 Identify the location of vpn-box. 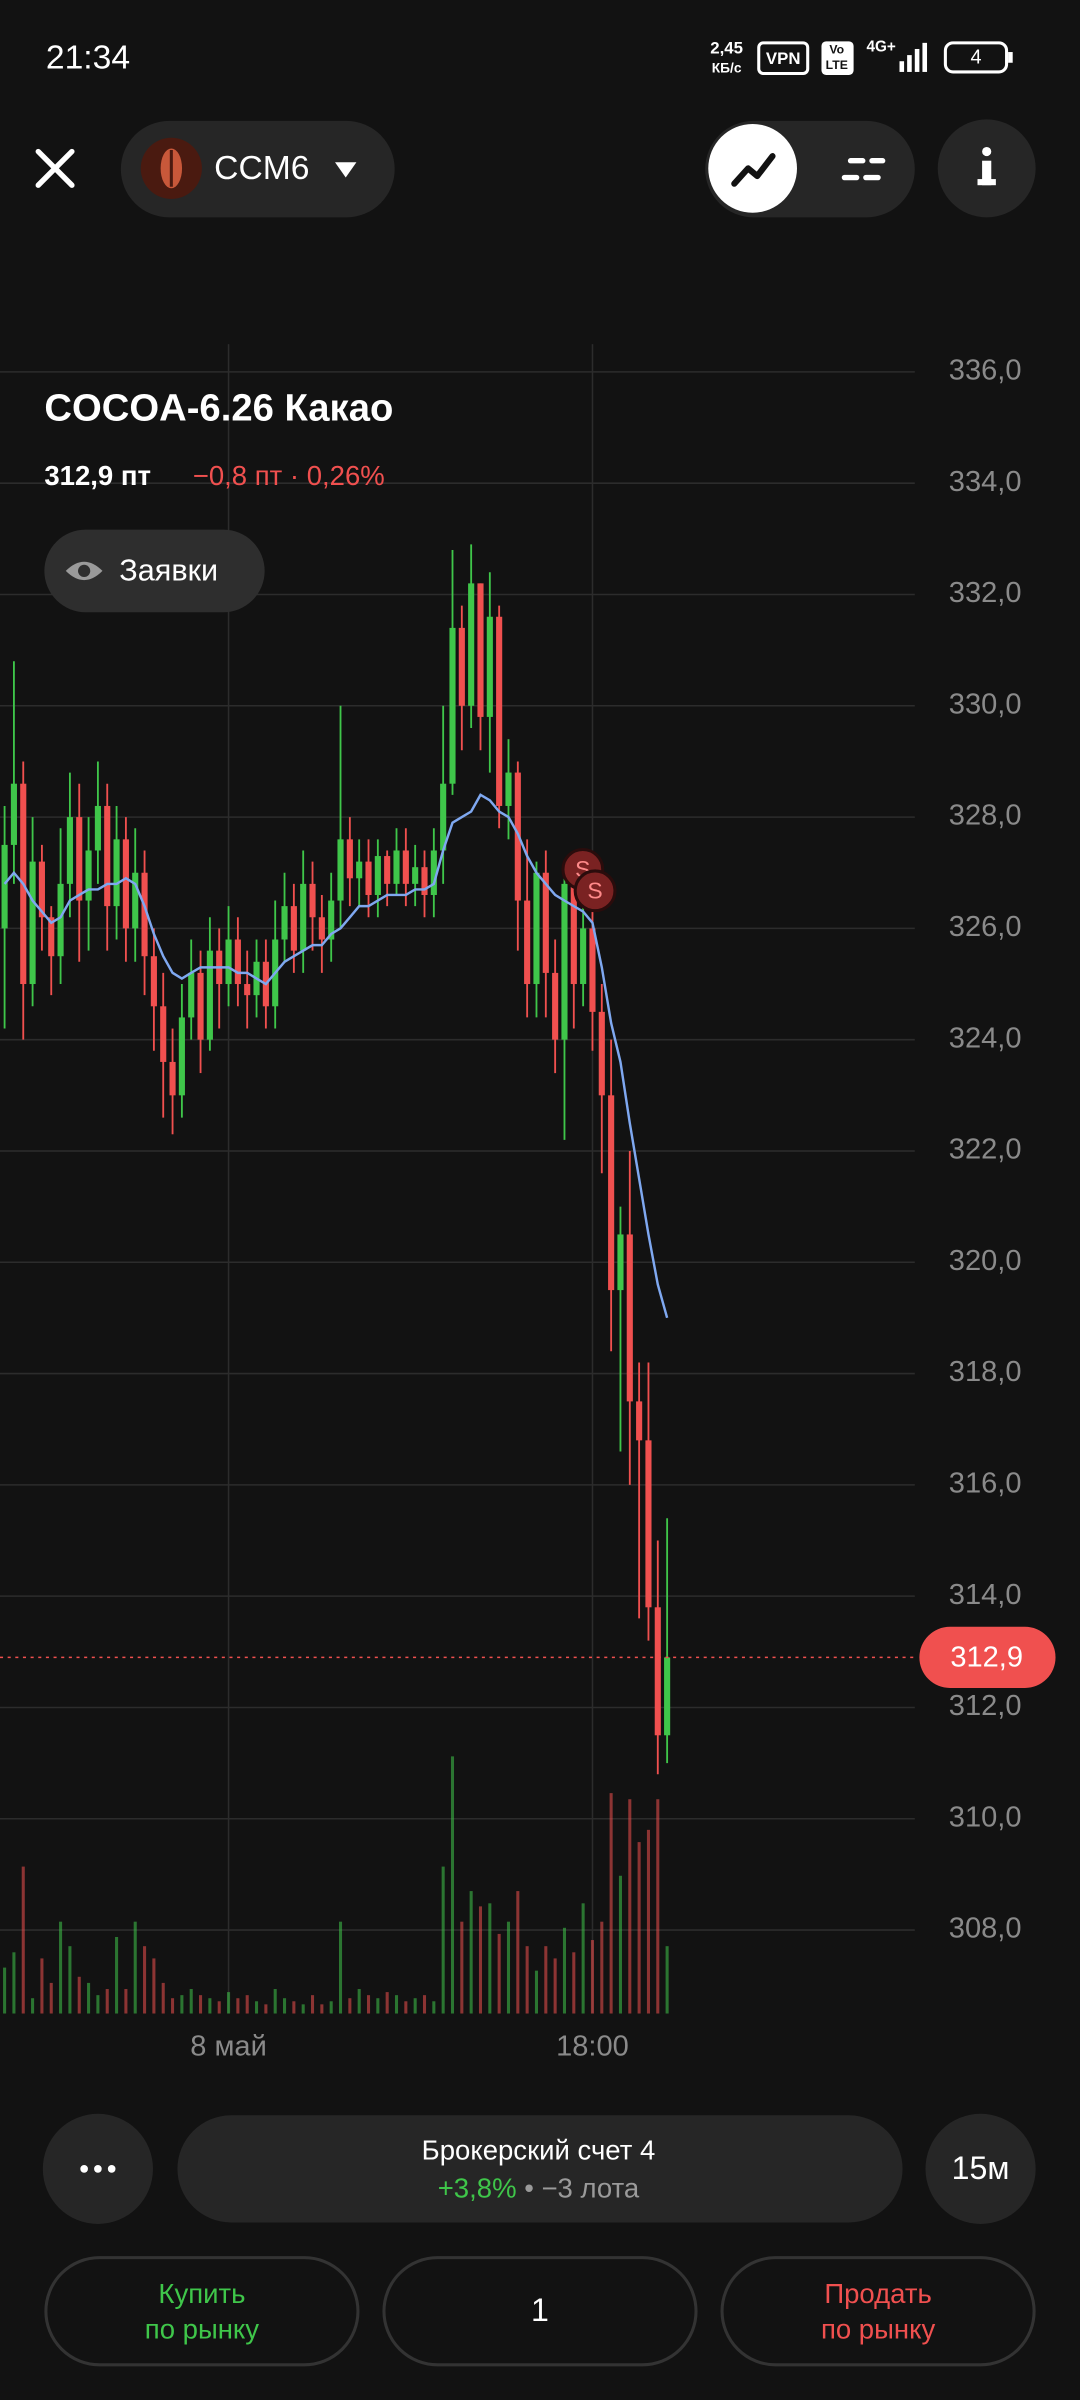
(783, 58).